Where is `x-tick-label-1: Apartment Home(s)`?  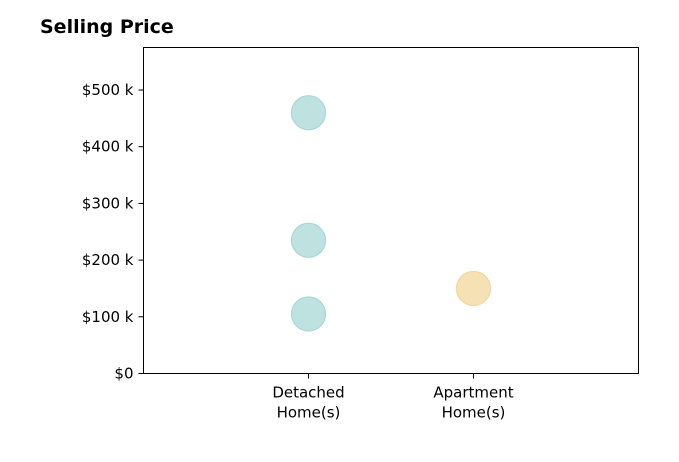 x-tick-label-1: Apartment Home(s) is located at coordinates (473, 403).